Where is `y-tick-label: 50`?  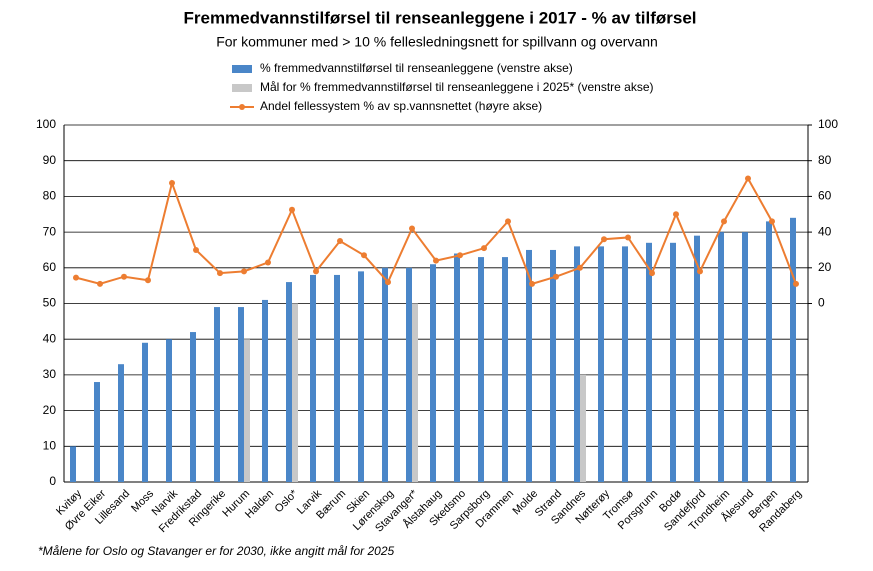
y-tick-label: 50 is located at coordinates (50, 303).